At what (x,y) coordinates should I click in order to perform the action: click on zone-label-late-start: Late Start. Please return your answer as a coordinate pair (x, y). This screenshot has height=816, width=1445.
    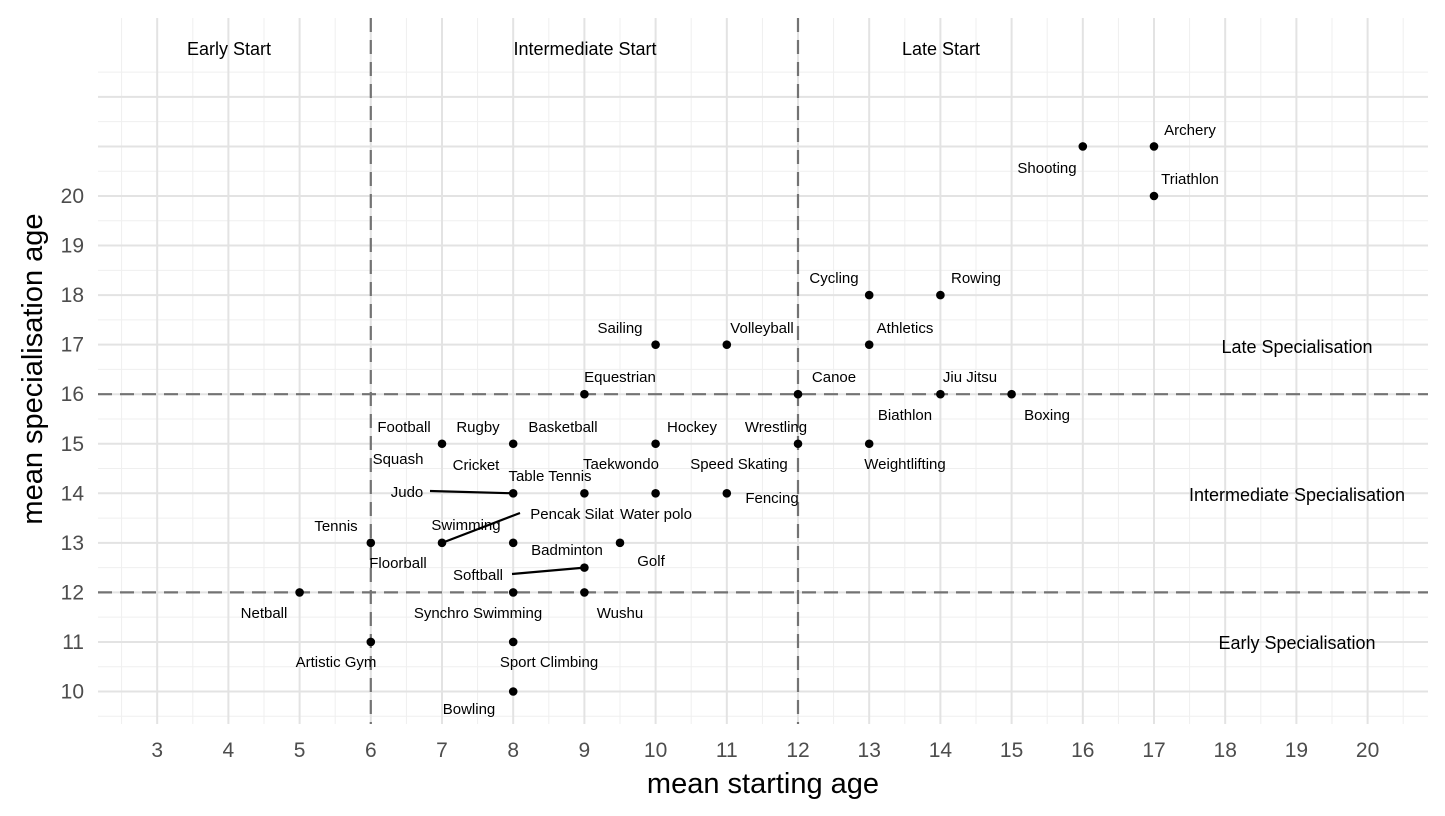
    Looking at the image, I should click on (941, 49).